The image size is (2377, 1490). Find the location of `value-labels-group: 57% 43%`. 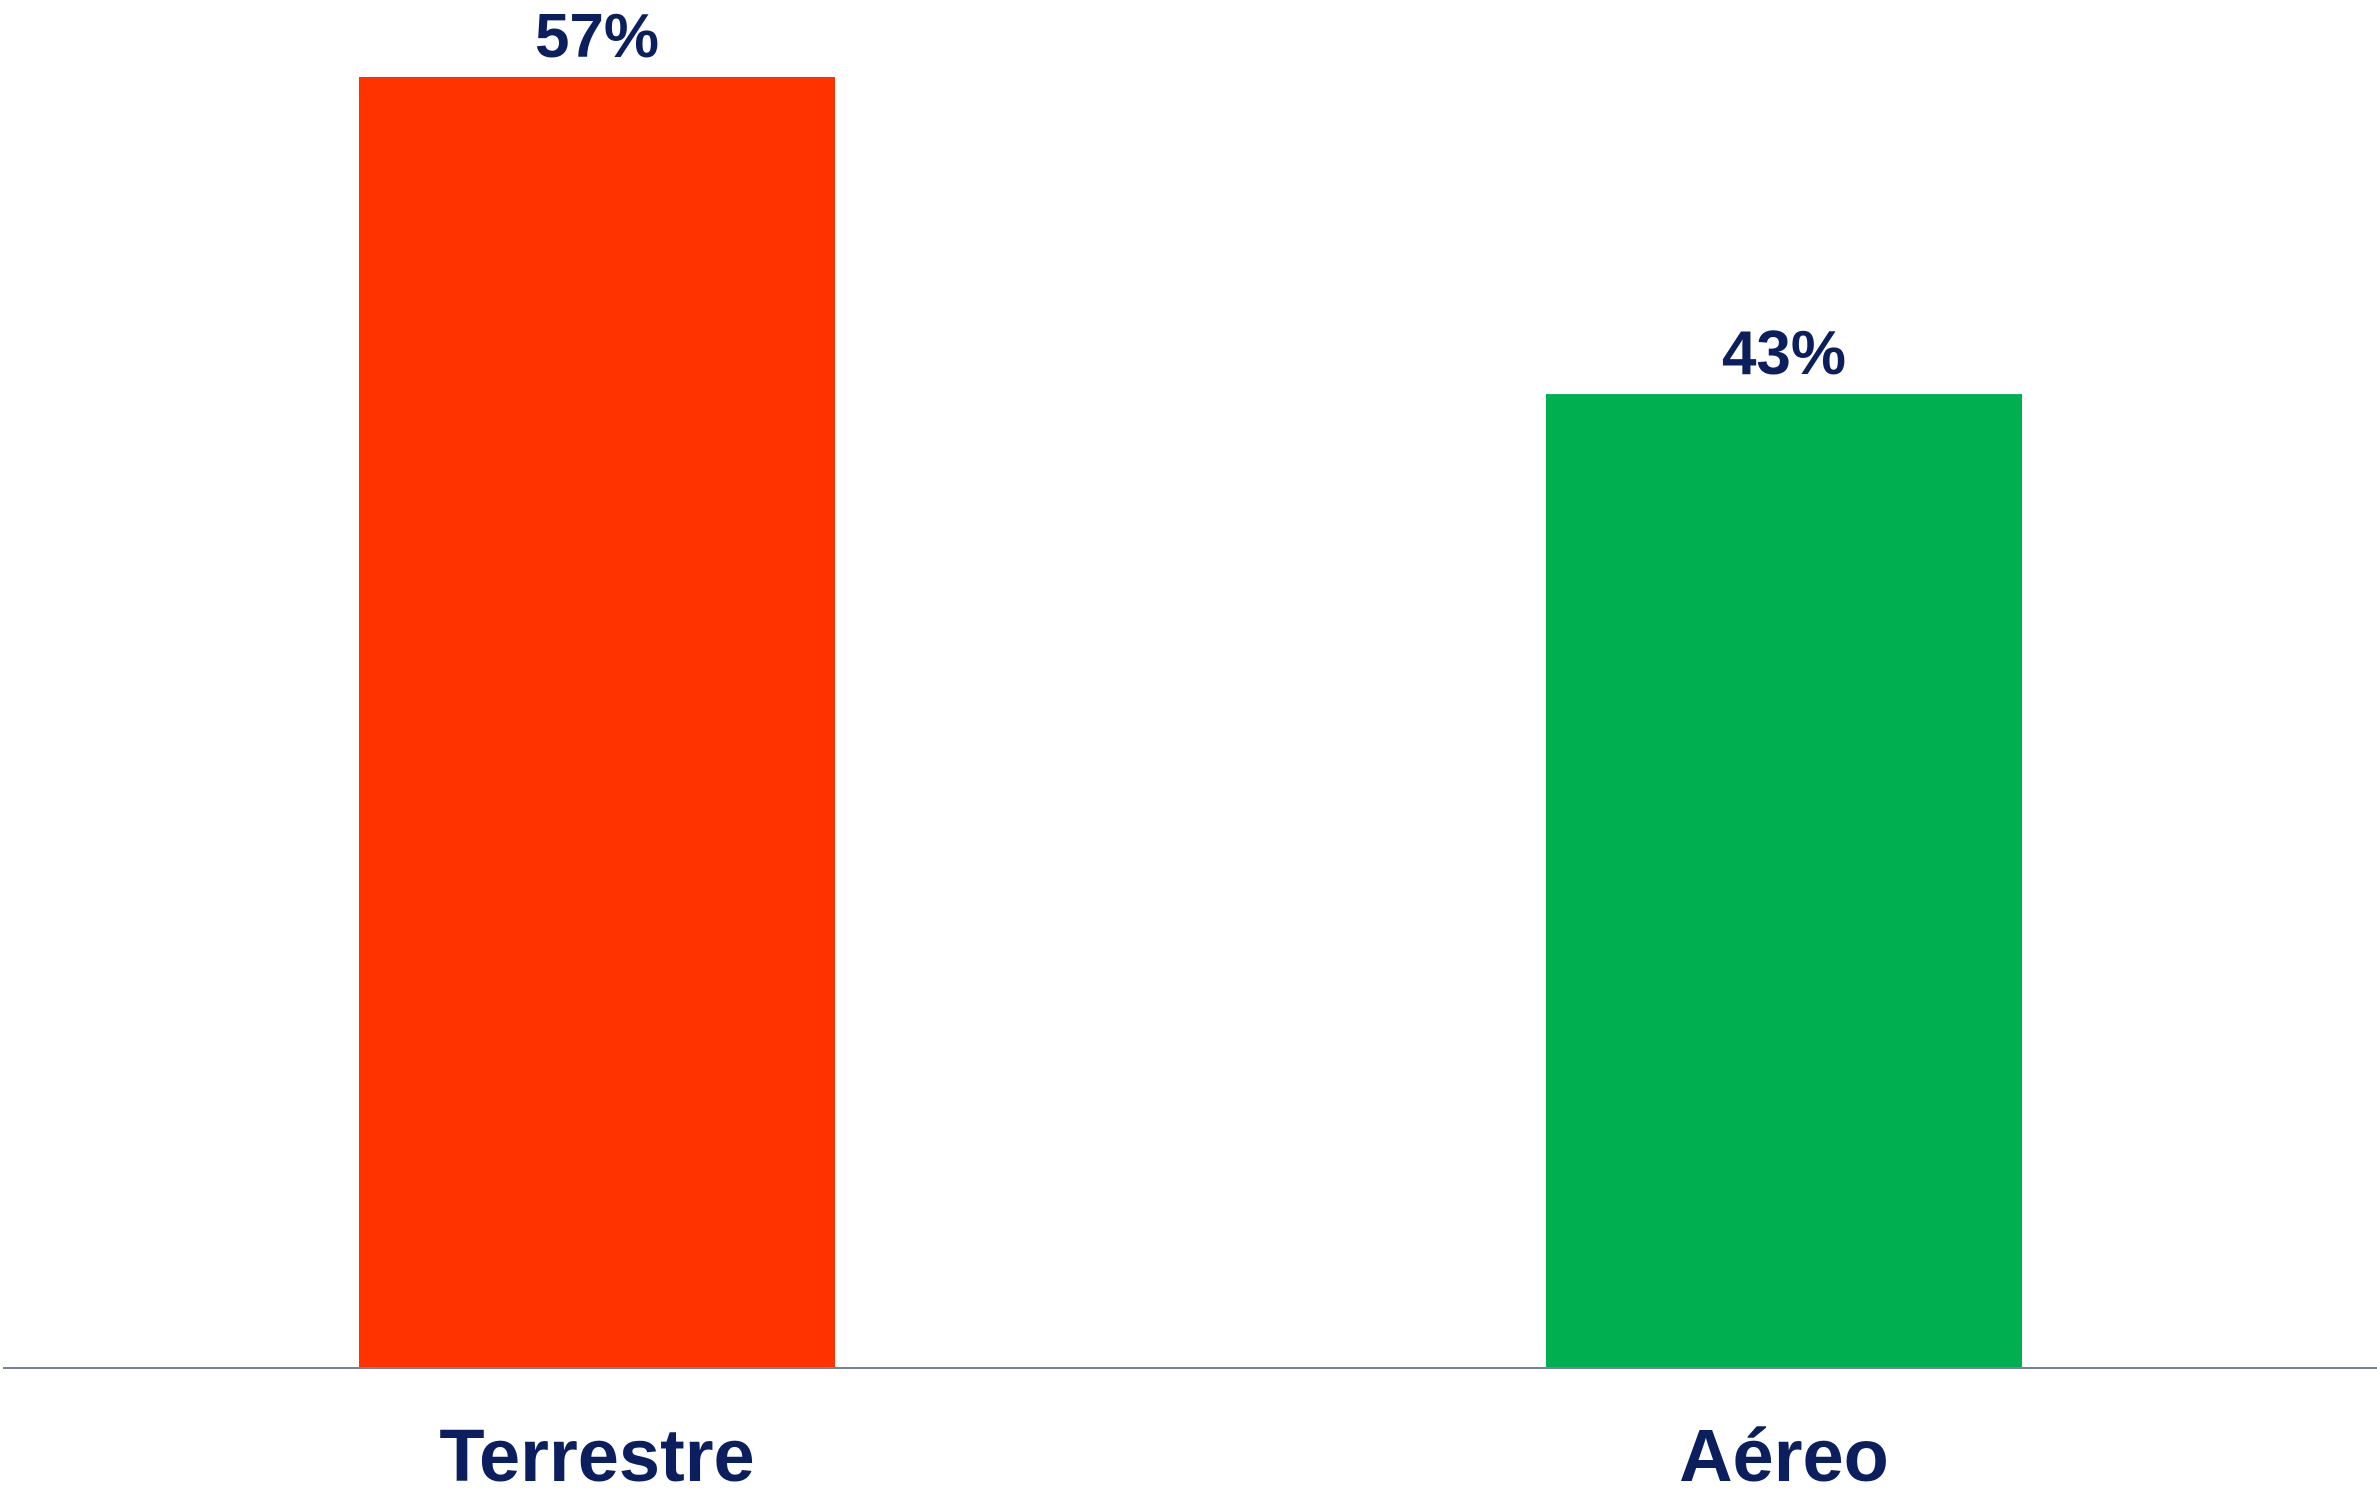

value-labels-group: 57% 43% is located at coordinates (1190, 195).